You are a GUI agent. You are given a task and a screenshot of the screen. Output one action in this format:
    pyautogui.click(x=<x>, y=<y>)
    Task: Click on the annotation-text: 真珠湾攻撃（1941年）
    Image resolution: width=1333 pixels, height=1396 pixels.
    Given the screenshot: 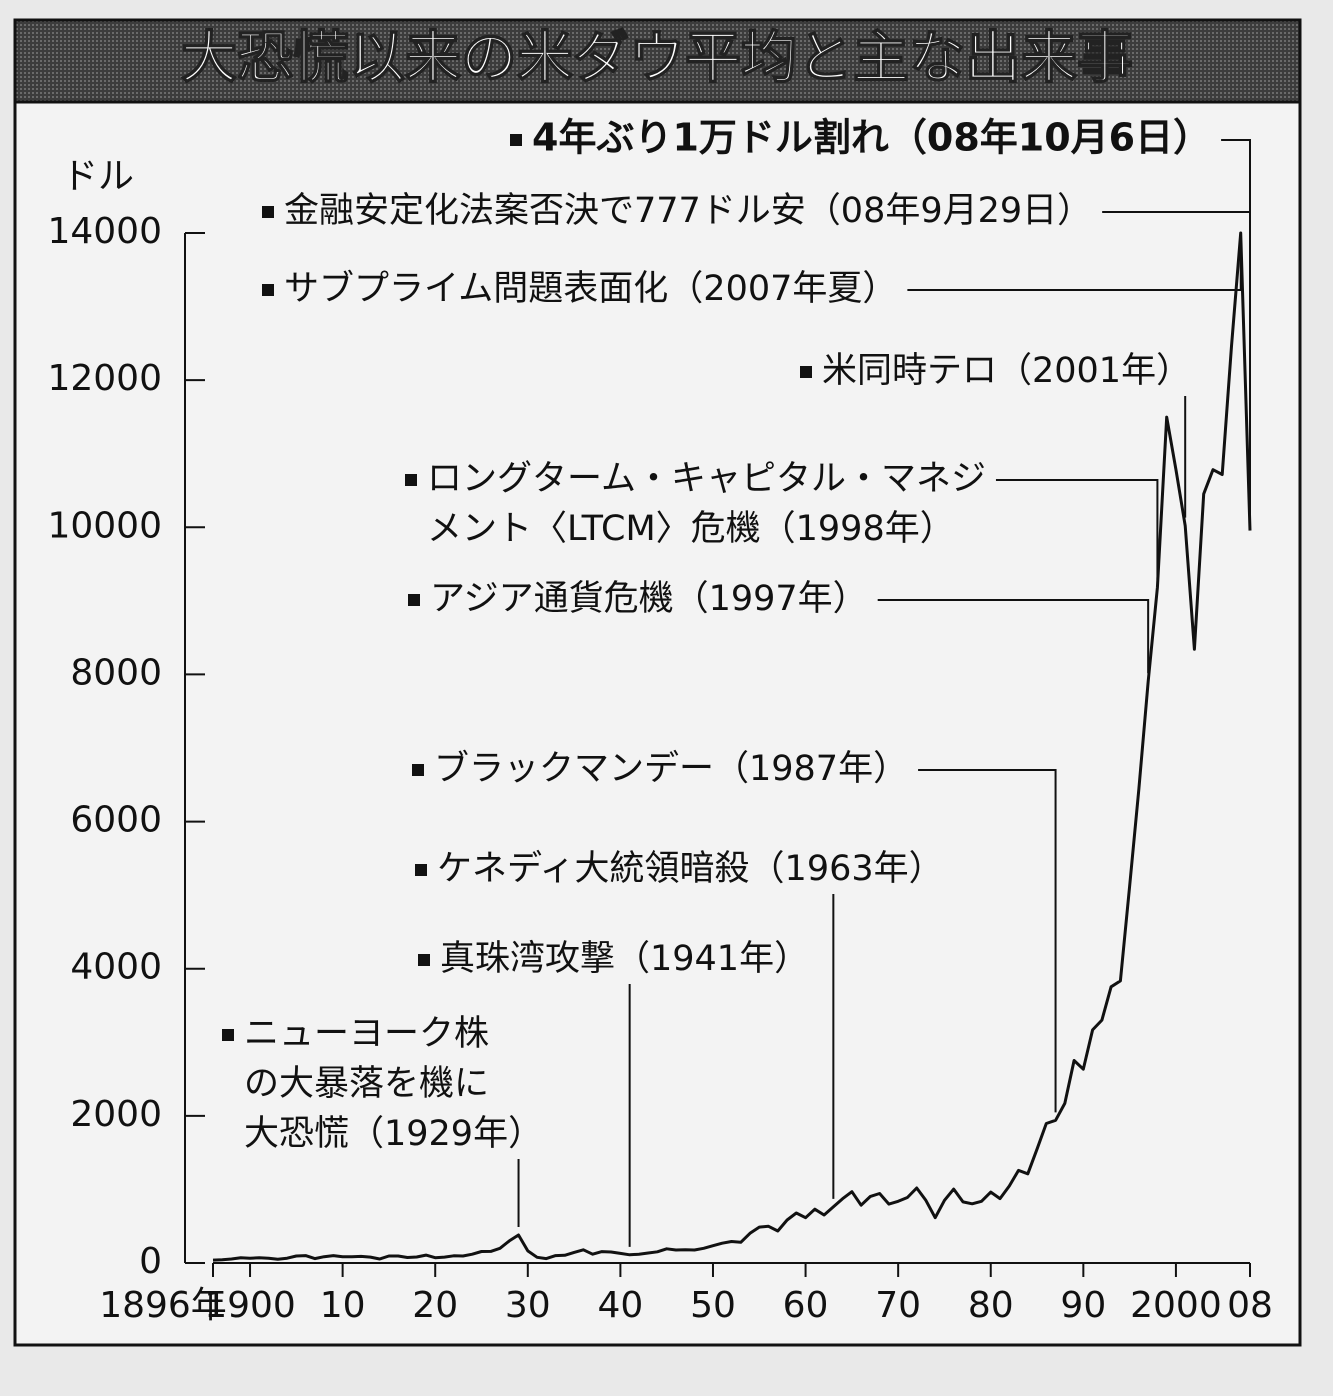 What is the action you would take?
    pyautogui.click(x=624, y=959)
    